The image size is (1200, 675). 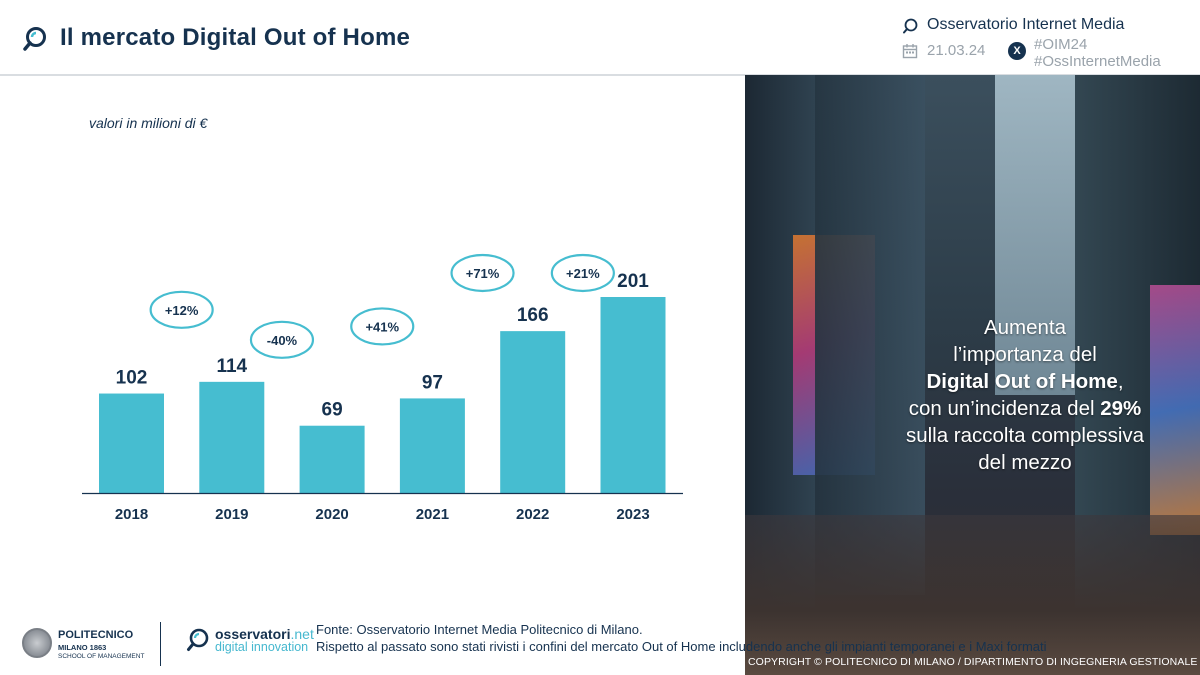 What do you see at coordinates (533, 315) in the screenshot?
I see `value-label-2022: 166` at bounding box center [533, 315].